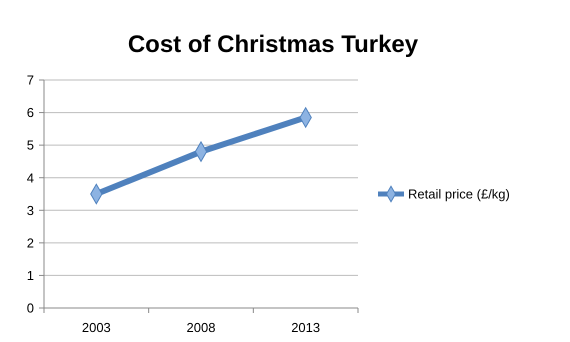 The height and width of the screenshot is (342, 570). Describe the element at coordinates (30, 275) in the screenshot. I see `y-tick-label: 1` at that location.